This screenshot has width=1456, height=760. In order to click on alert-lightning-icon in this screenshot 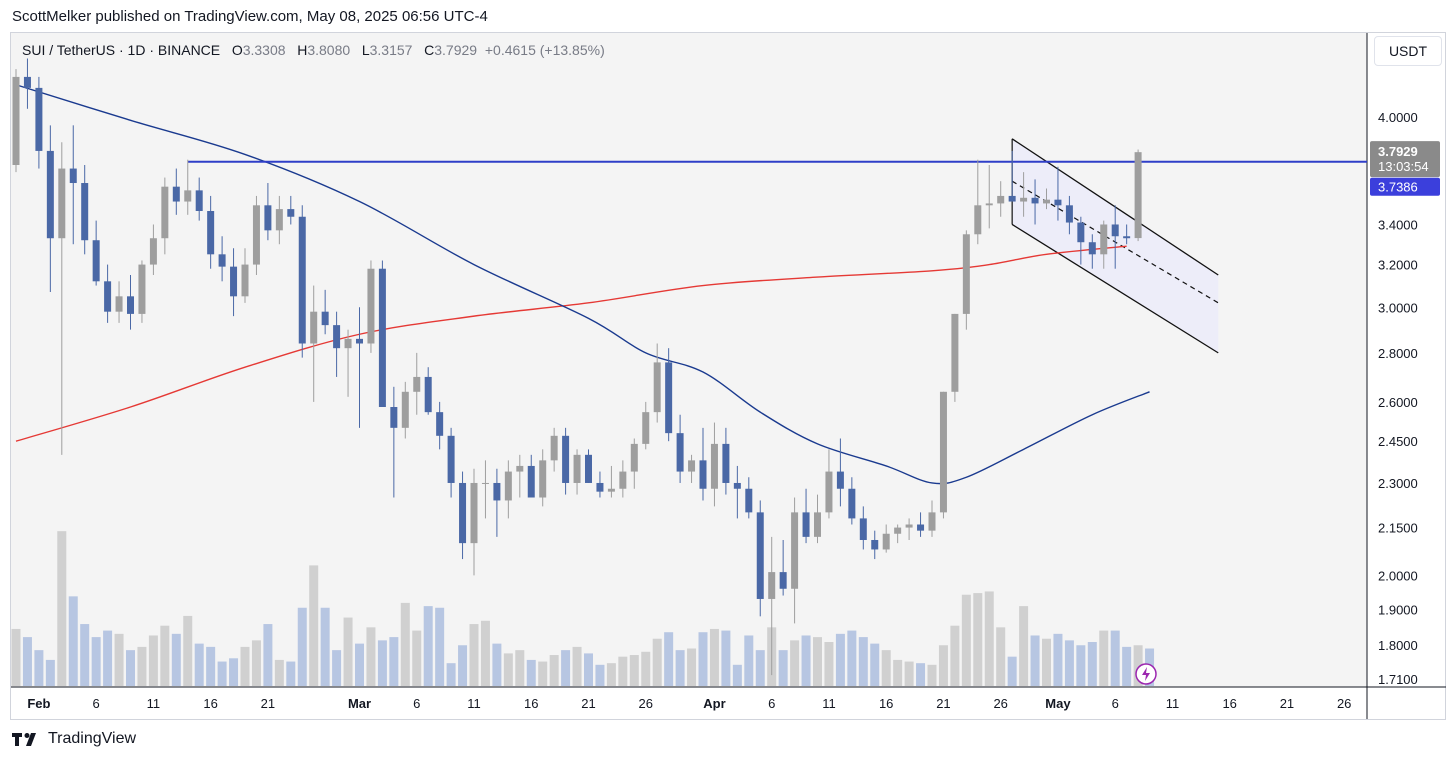, I will do `click(1146, 674)`.